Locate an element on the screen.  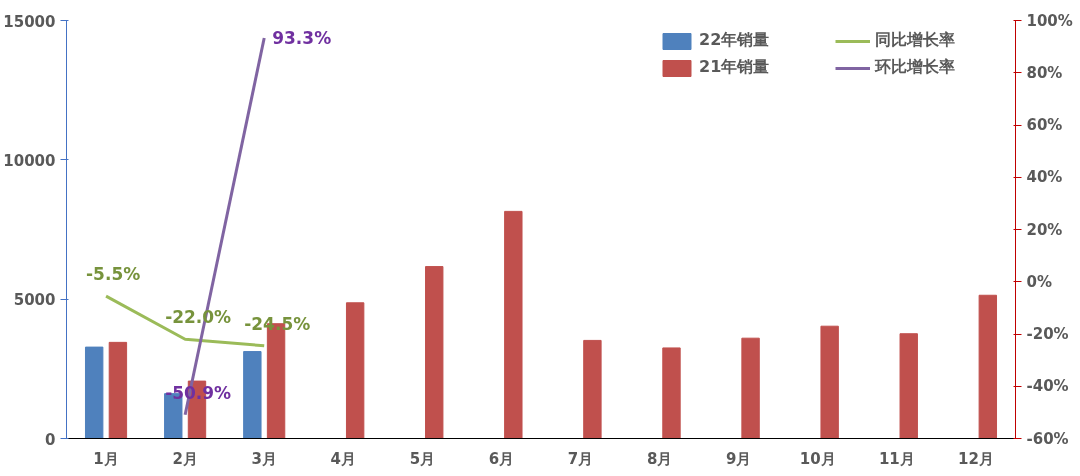
y-tick-label: 10000 is located at coordinates (29, 160).